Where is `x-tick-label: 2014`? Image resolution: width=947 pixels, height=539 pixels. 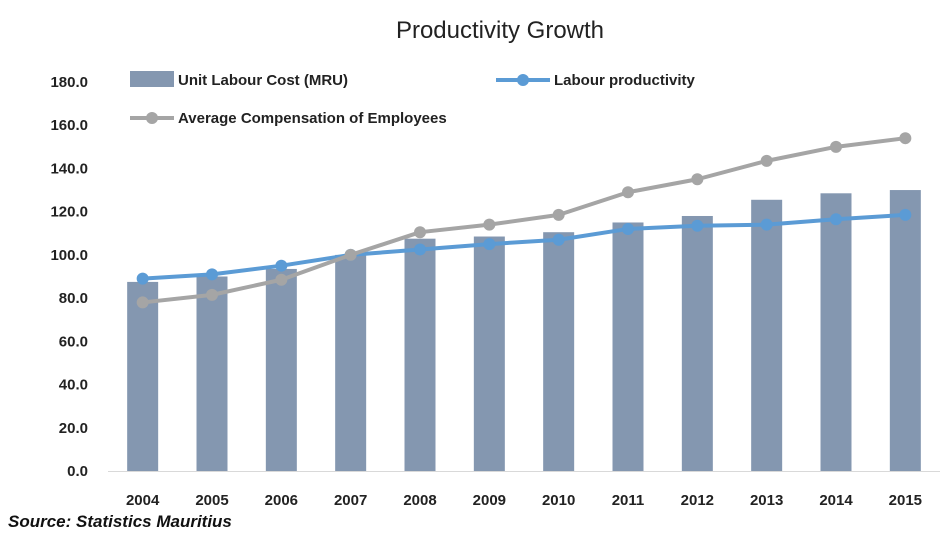
x-tick-label: 2014 is located at coordinates (836, 500).